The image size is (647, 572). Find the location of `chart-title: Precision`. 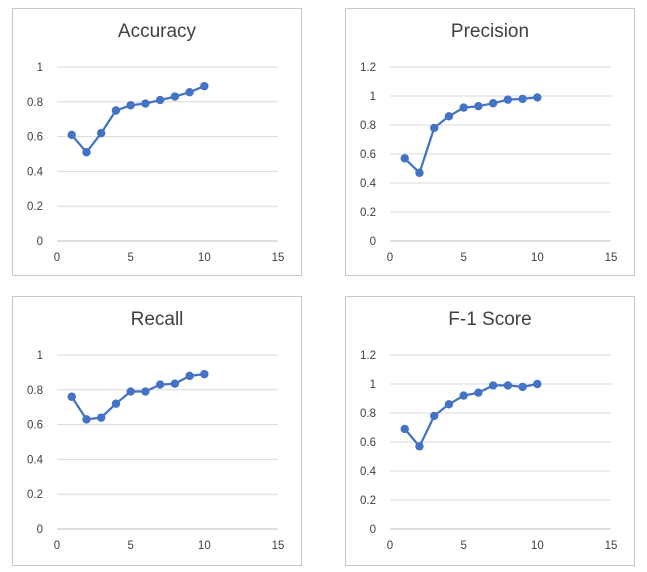

chart-title: Precision is located at coordinates (490, 31).